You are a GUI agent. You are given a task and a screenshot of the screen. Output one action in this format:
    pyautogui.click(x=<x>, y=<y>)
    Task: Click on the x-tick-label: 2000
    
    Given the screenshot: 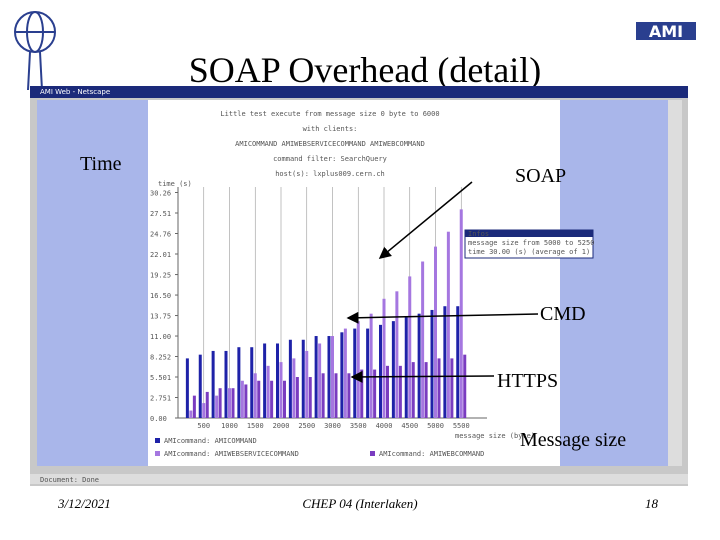 What is the action you would take?
    pyautogui.click(x=281, y=426)
    